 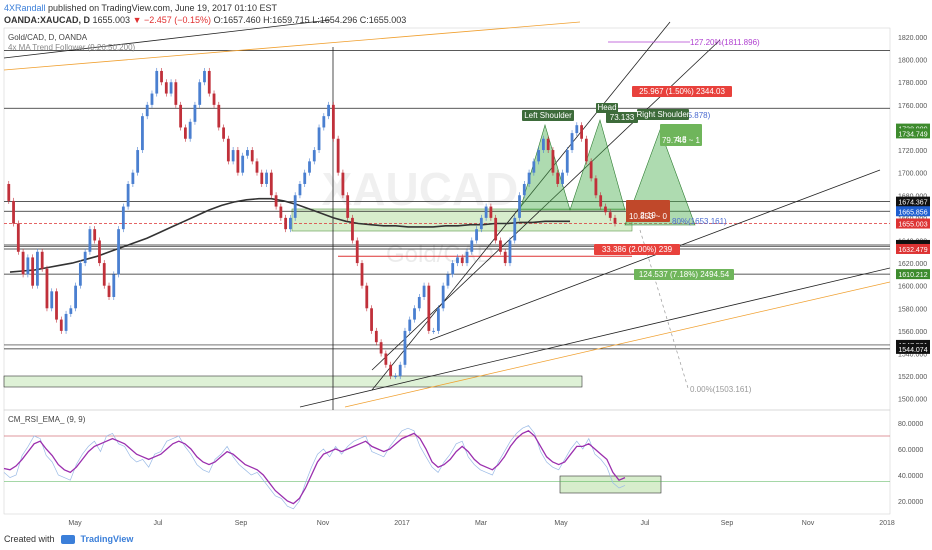 What do you see at coordinates (910, 450) in the screenshot?
I see `rsi-tick-label: 60.0000` at bounding box center [910, 450].